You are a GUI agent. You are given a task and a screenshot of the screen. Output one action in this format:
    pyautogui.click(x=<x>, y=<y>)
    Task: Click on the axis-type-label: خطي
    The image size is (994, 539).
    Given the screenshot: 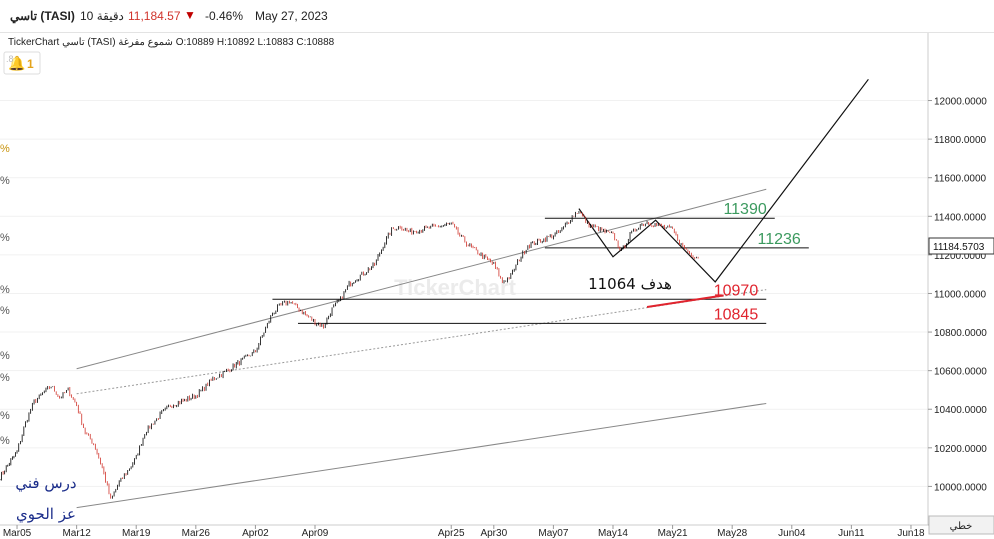 What is the action you would take?
    pyautogui.click(x=961, y=526)
    